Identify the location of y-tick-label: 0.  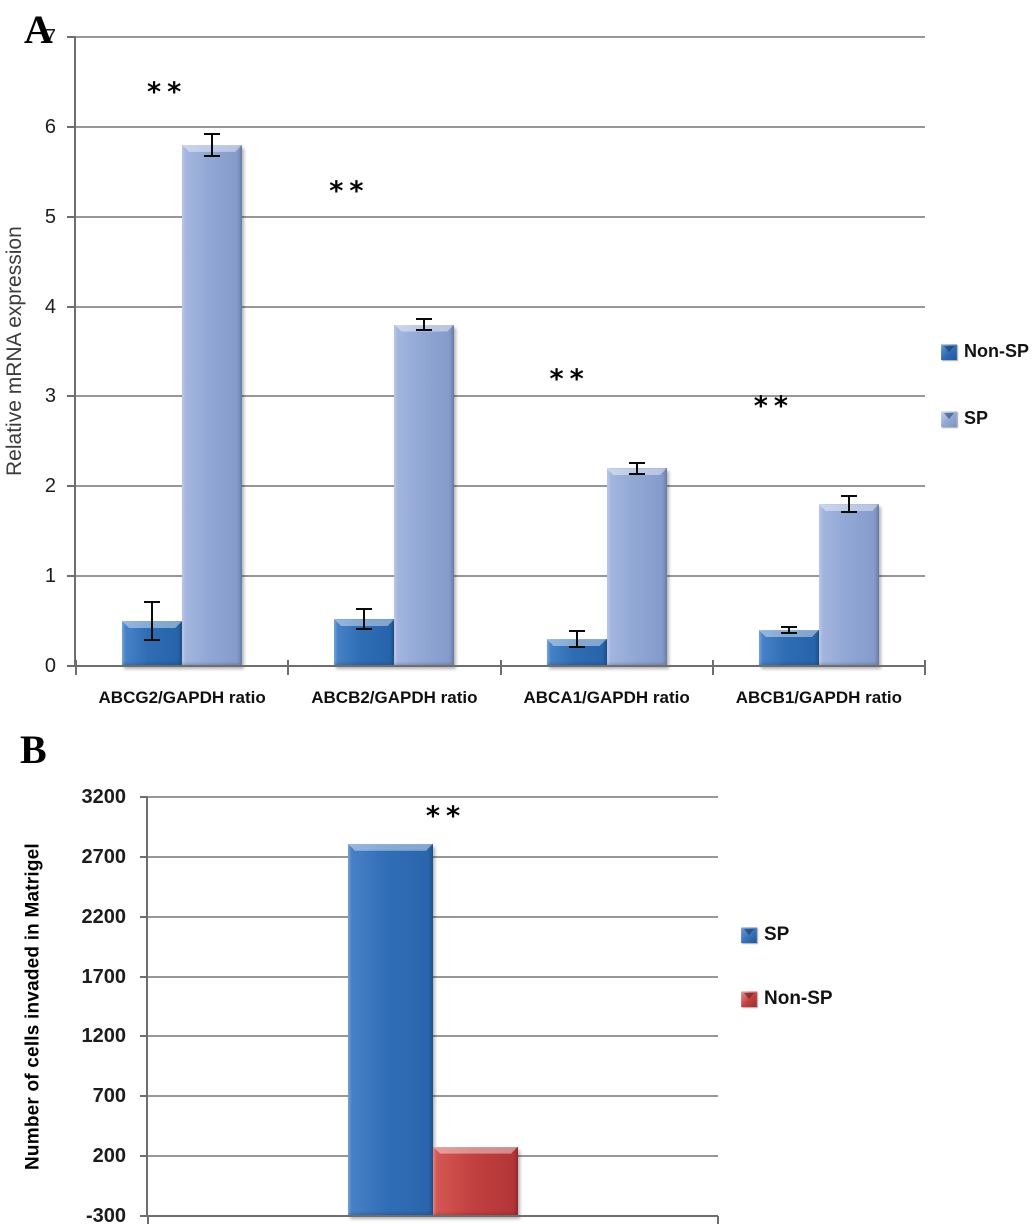
(50, 666).